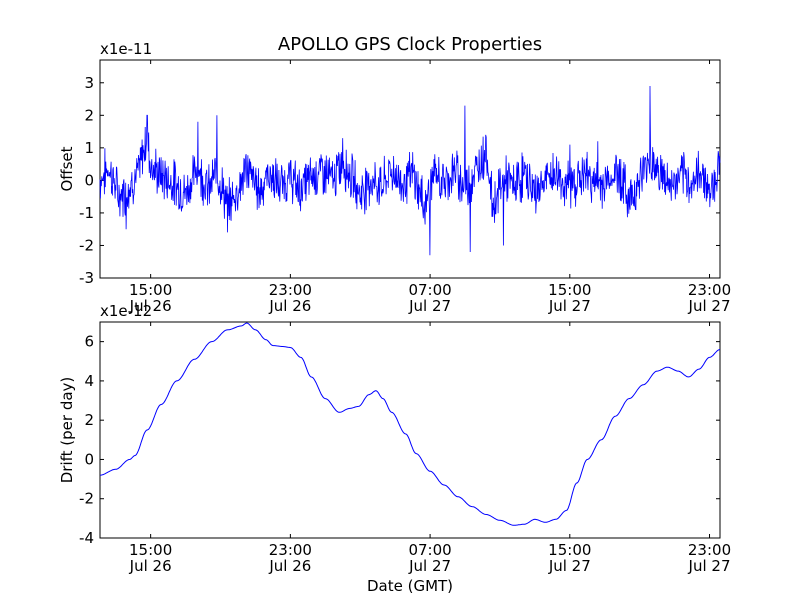 Image resolution: width=800 pixels, height=600 pixels. I want to click on drift-axis-label: Drift (per day), so click(67, 430).